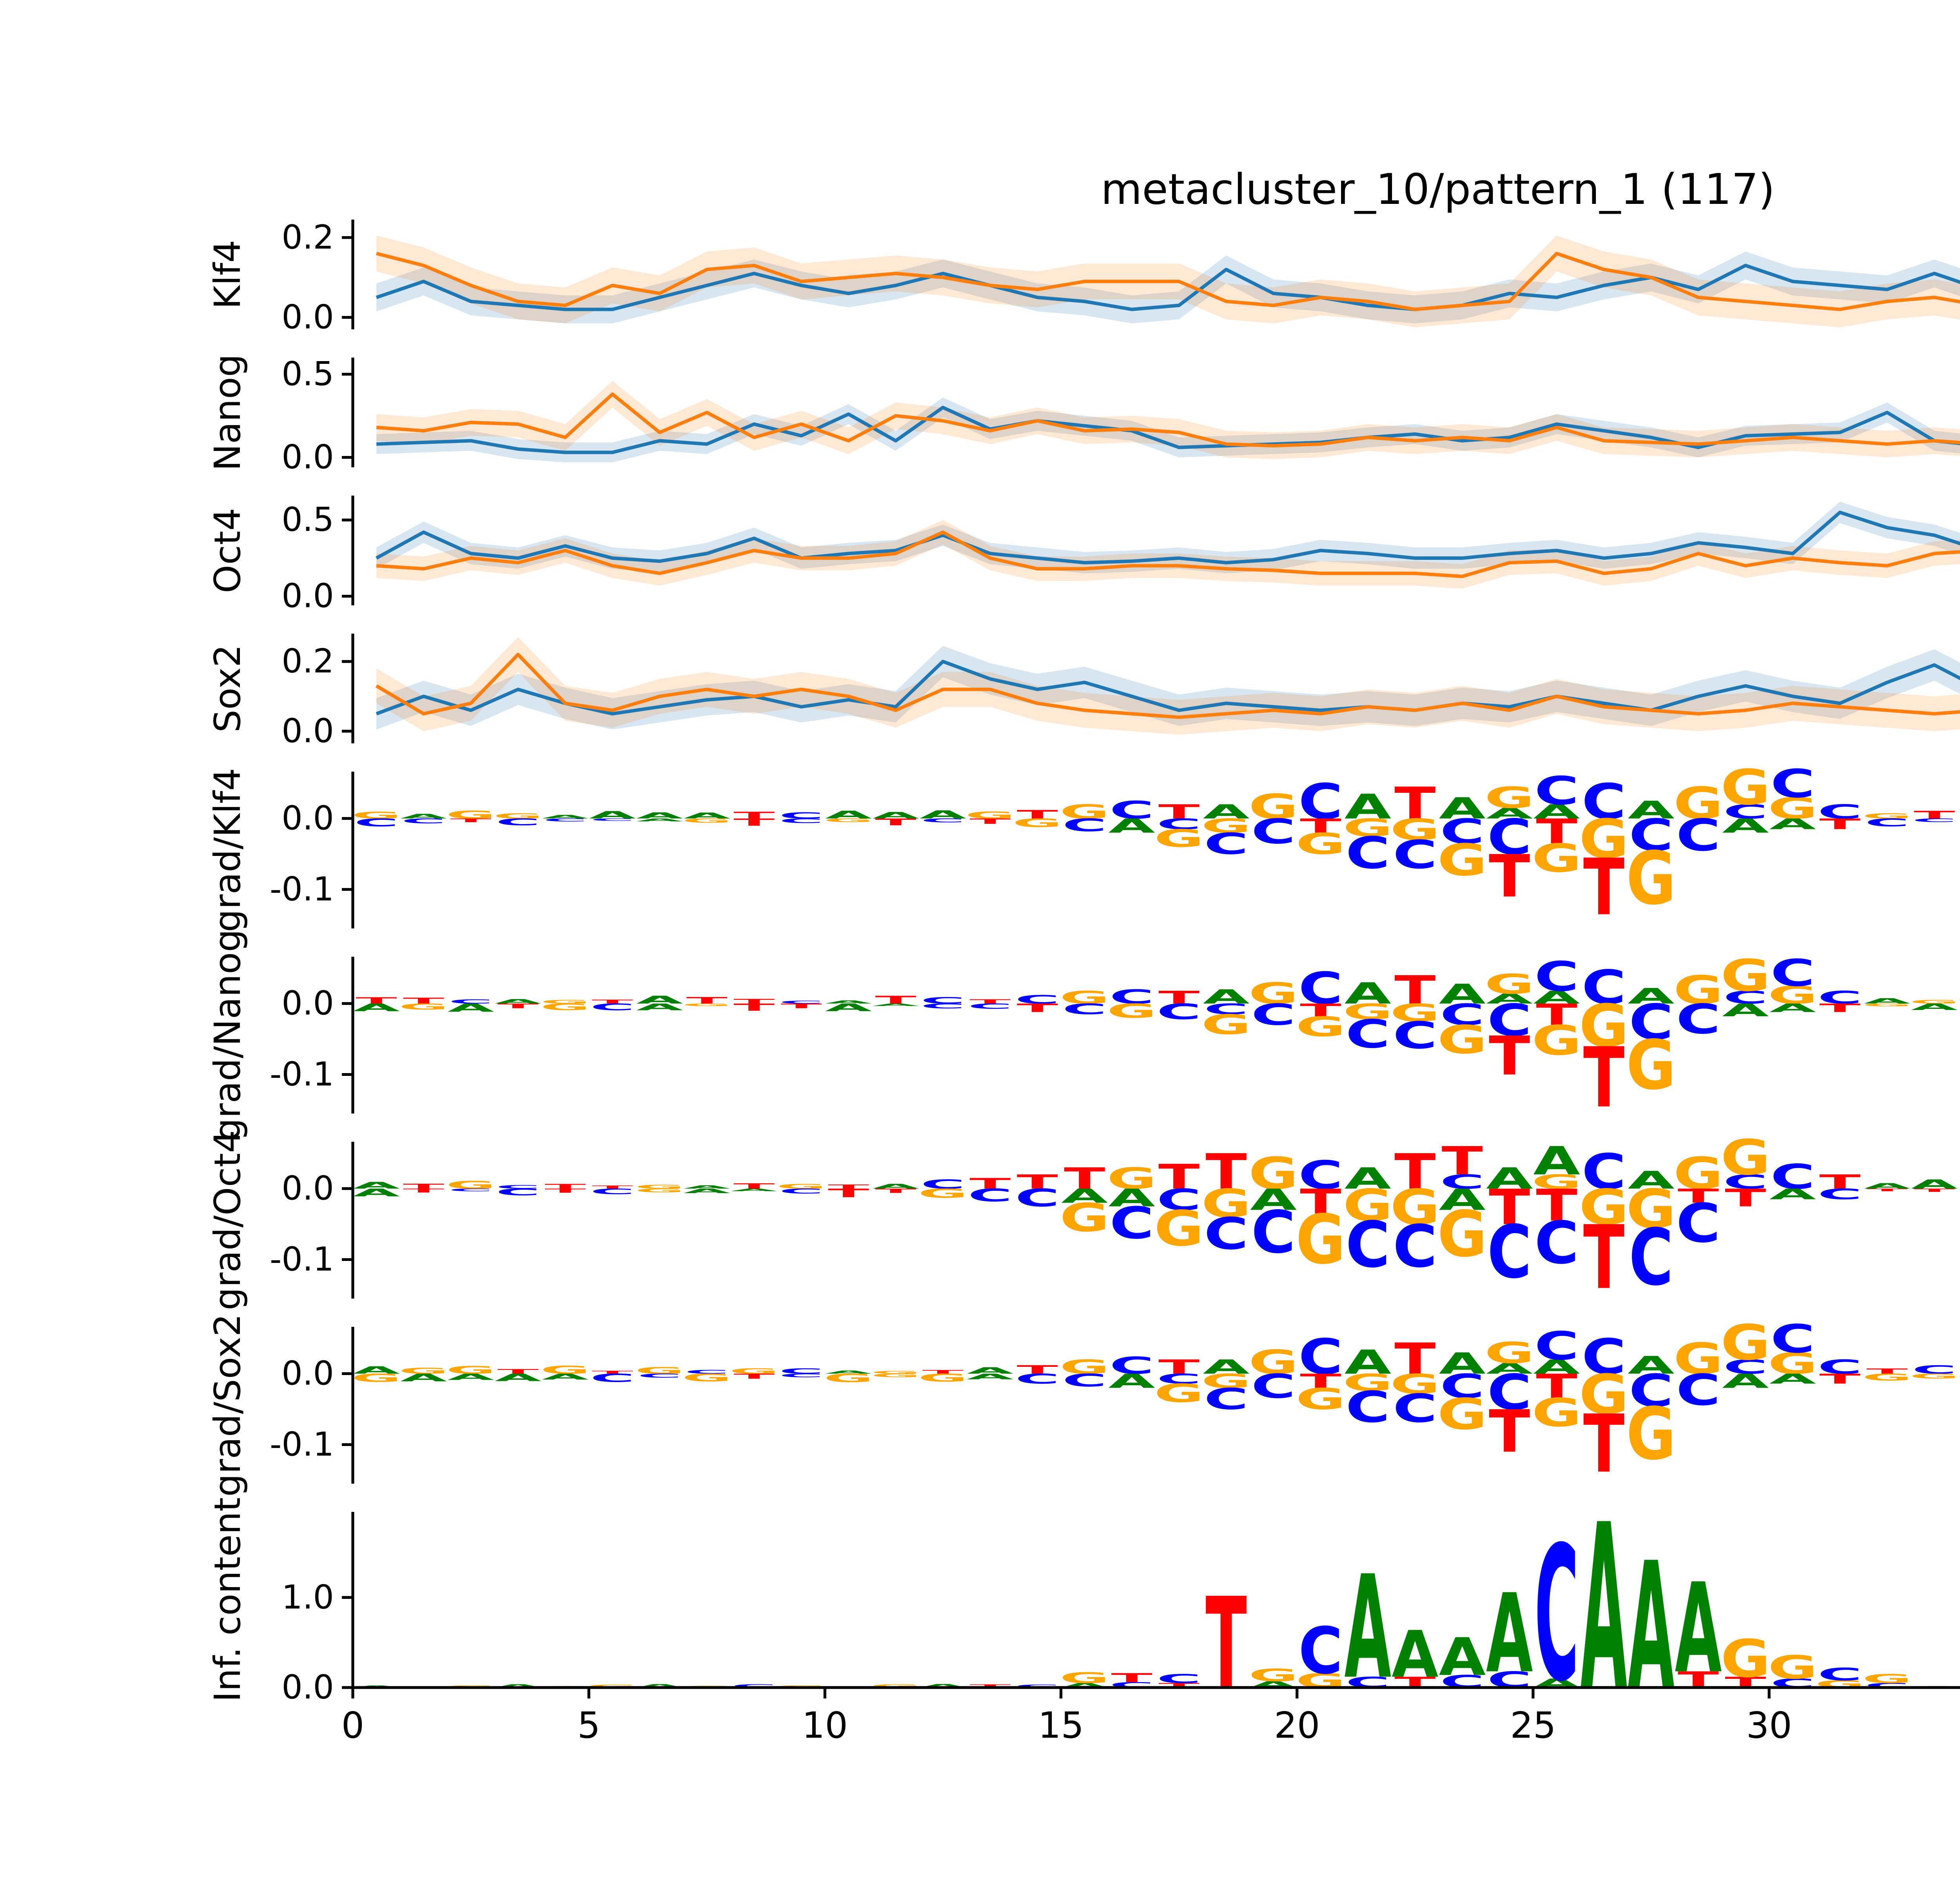 The image size is (1960, 1882). What do you see at coordinates (1083, 277) in the screenshot?
I see `panel-klf4: 0.0 0.2 Klf4` at bounding box center [1083, 277].